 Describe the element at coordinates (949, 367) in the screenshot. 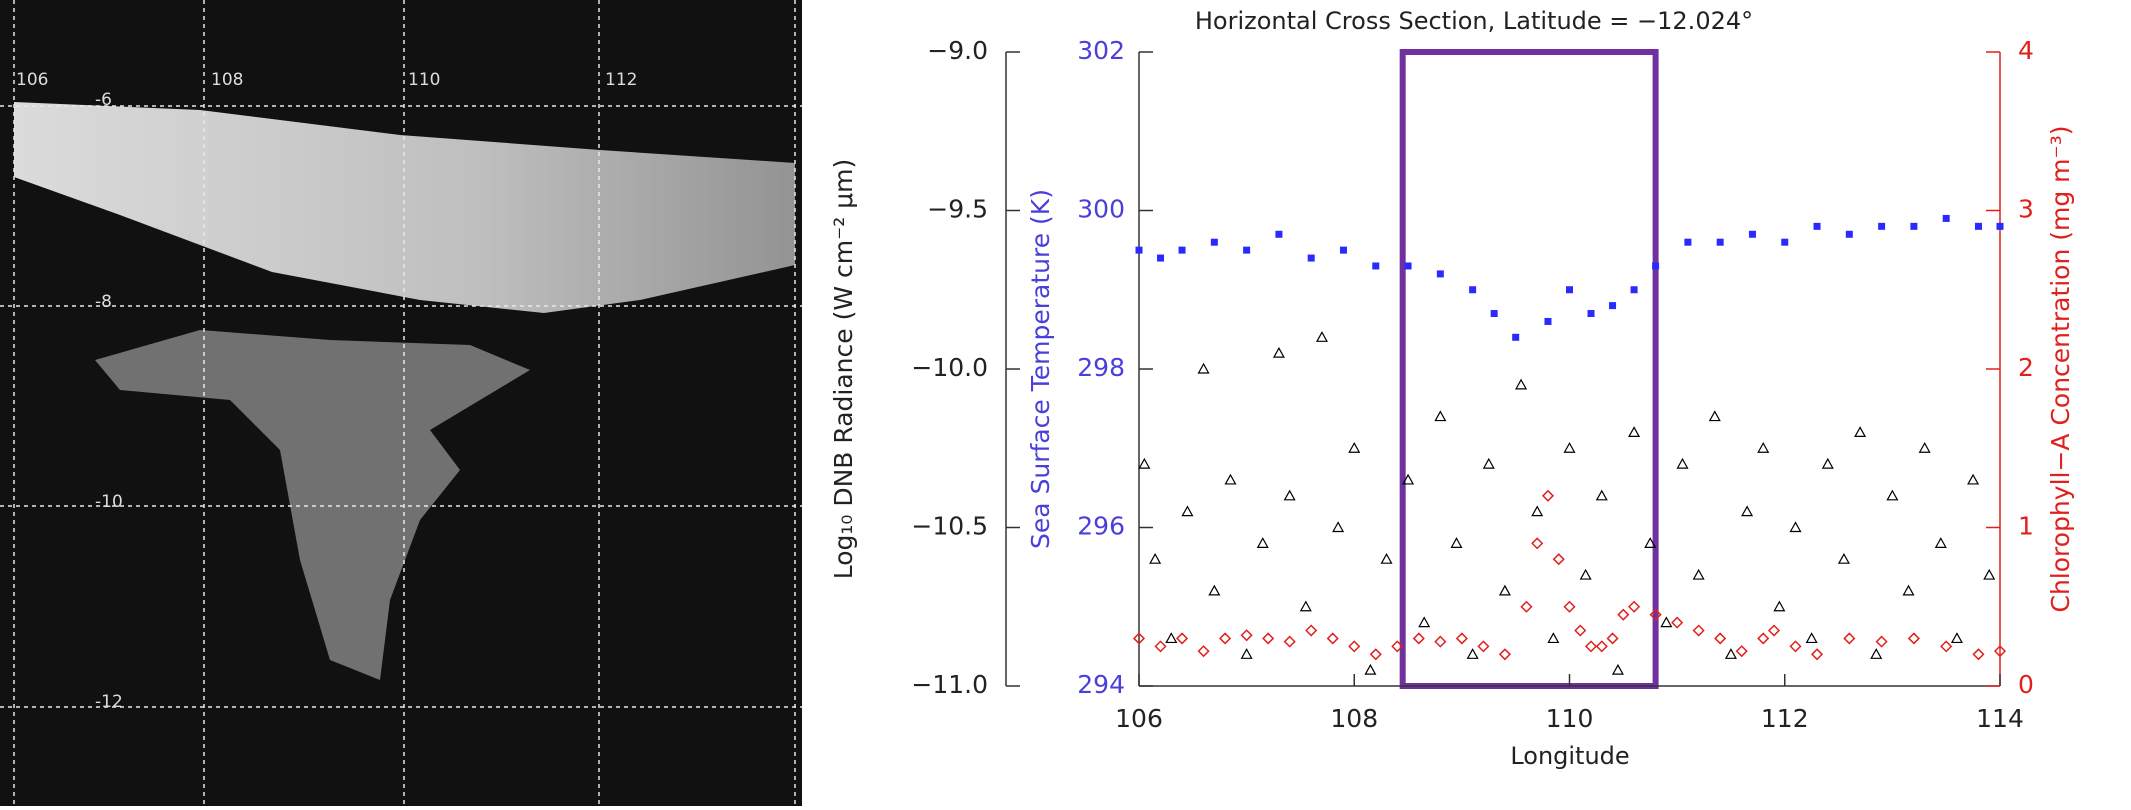

I see `y3-tick-label: −10.0` at that location.